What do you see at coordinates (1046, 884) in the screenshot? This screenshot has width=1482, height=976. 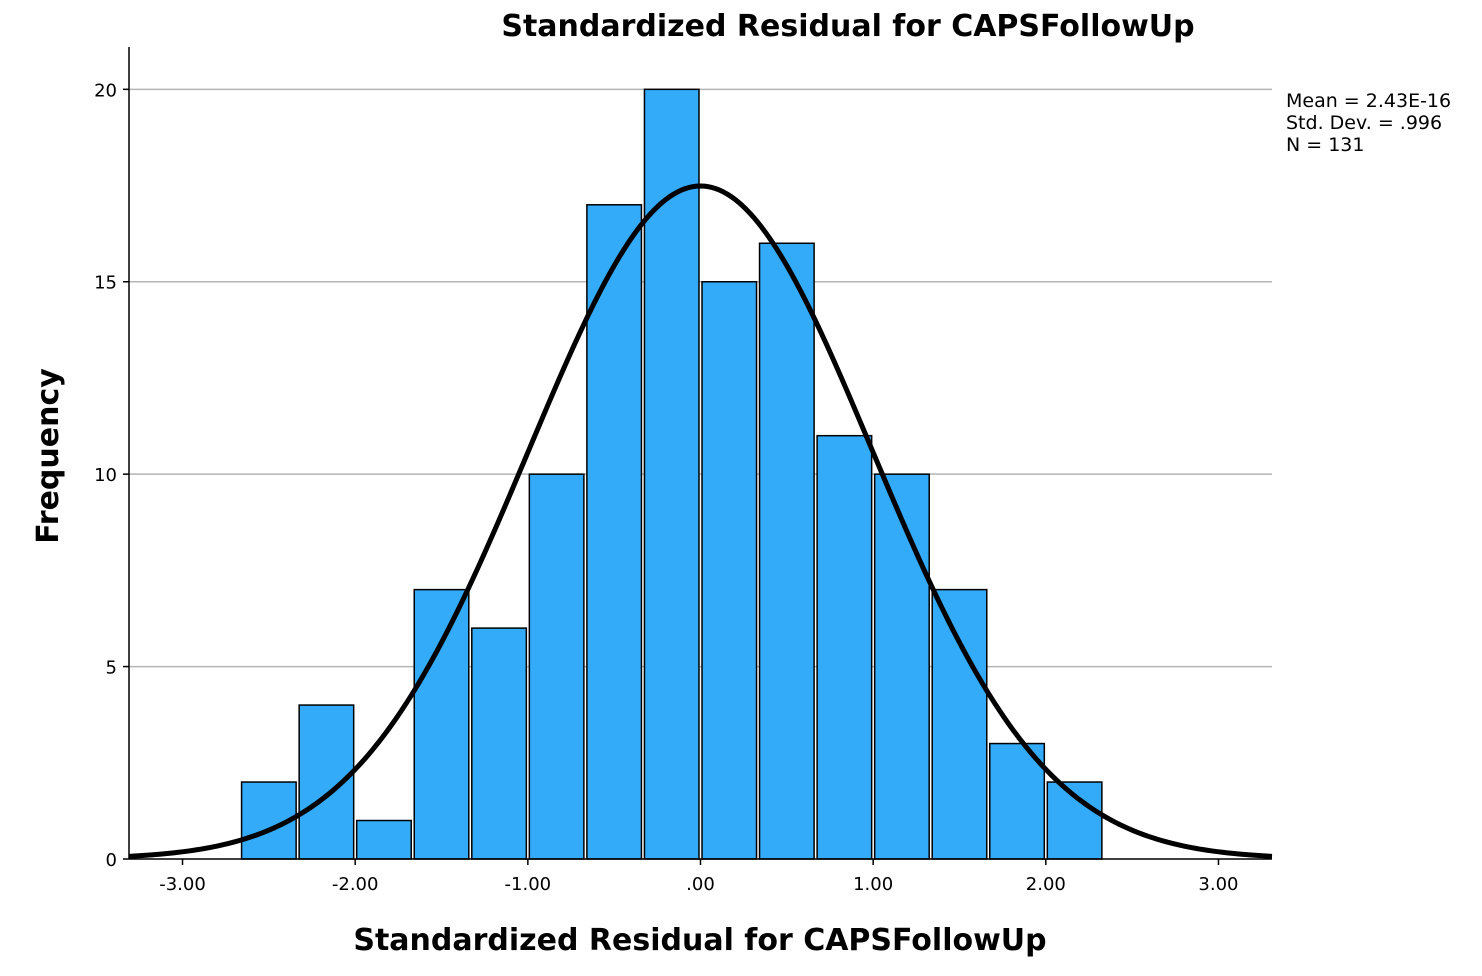 I see `x-tick-label-5: 2.00` at bounding box center [1046, 884].